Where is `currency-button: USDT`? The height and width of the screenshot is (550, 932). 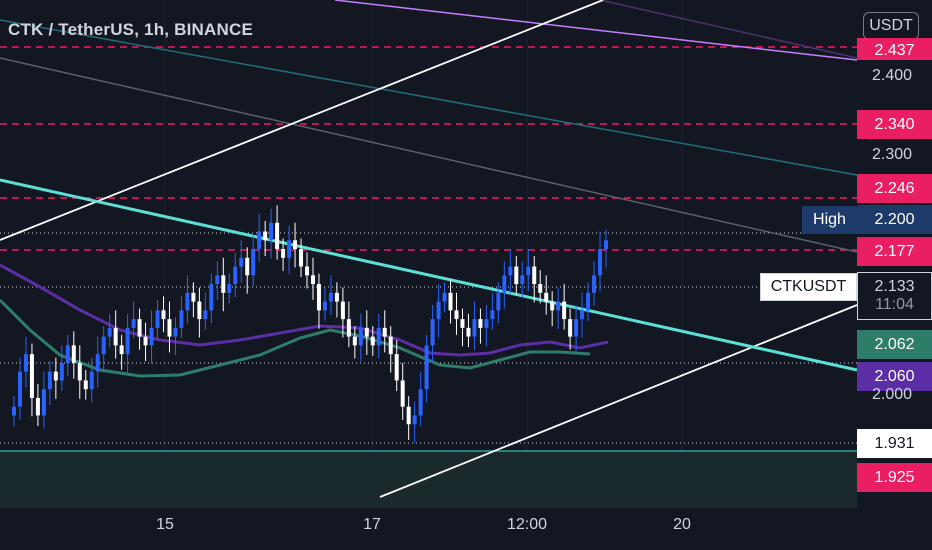
currency-button: USDT is located at coordinates (891, 26).